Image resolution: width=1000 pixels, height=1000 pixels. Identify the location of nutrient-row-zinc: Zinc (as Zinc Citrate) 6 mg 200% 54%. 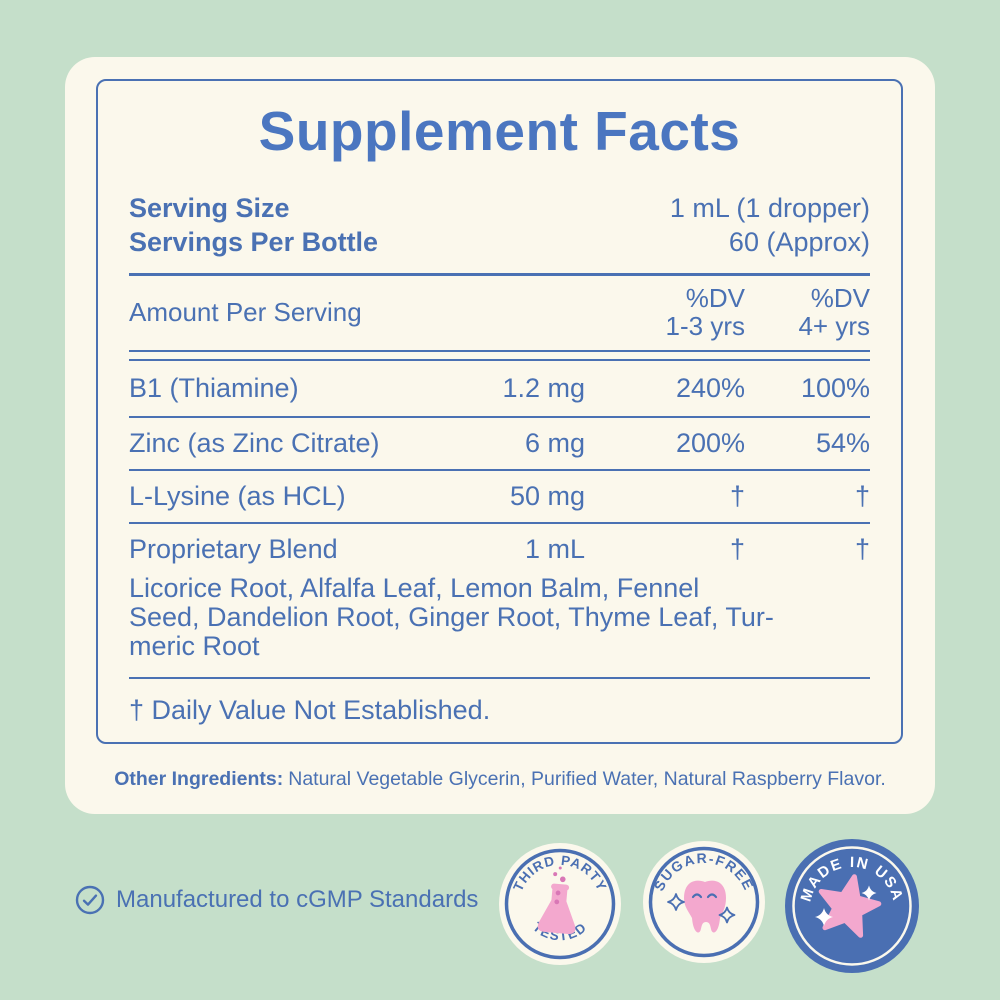
(499, 444).